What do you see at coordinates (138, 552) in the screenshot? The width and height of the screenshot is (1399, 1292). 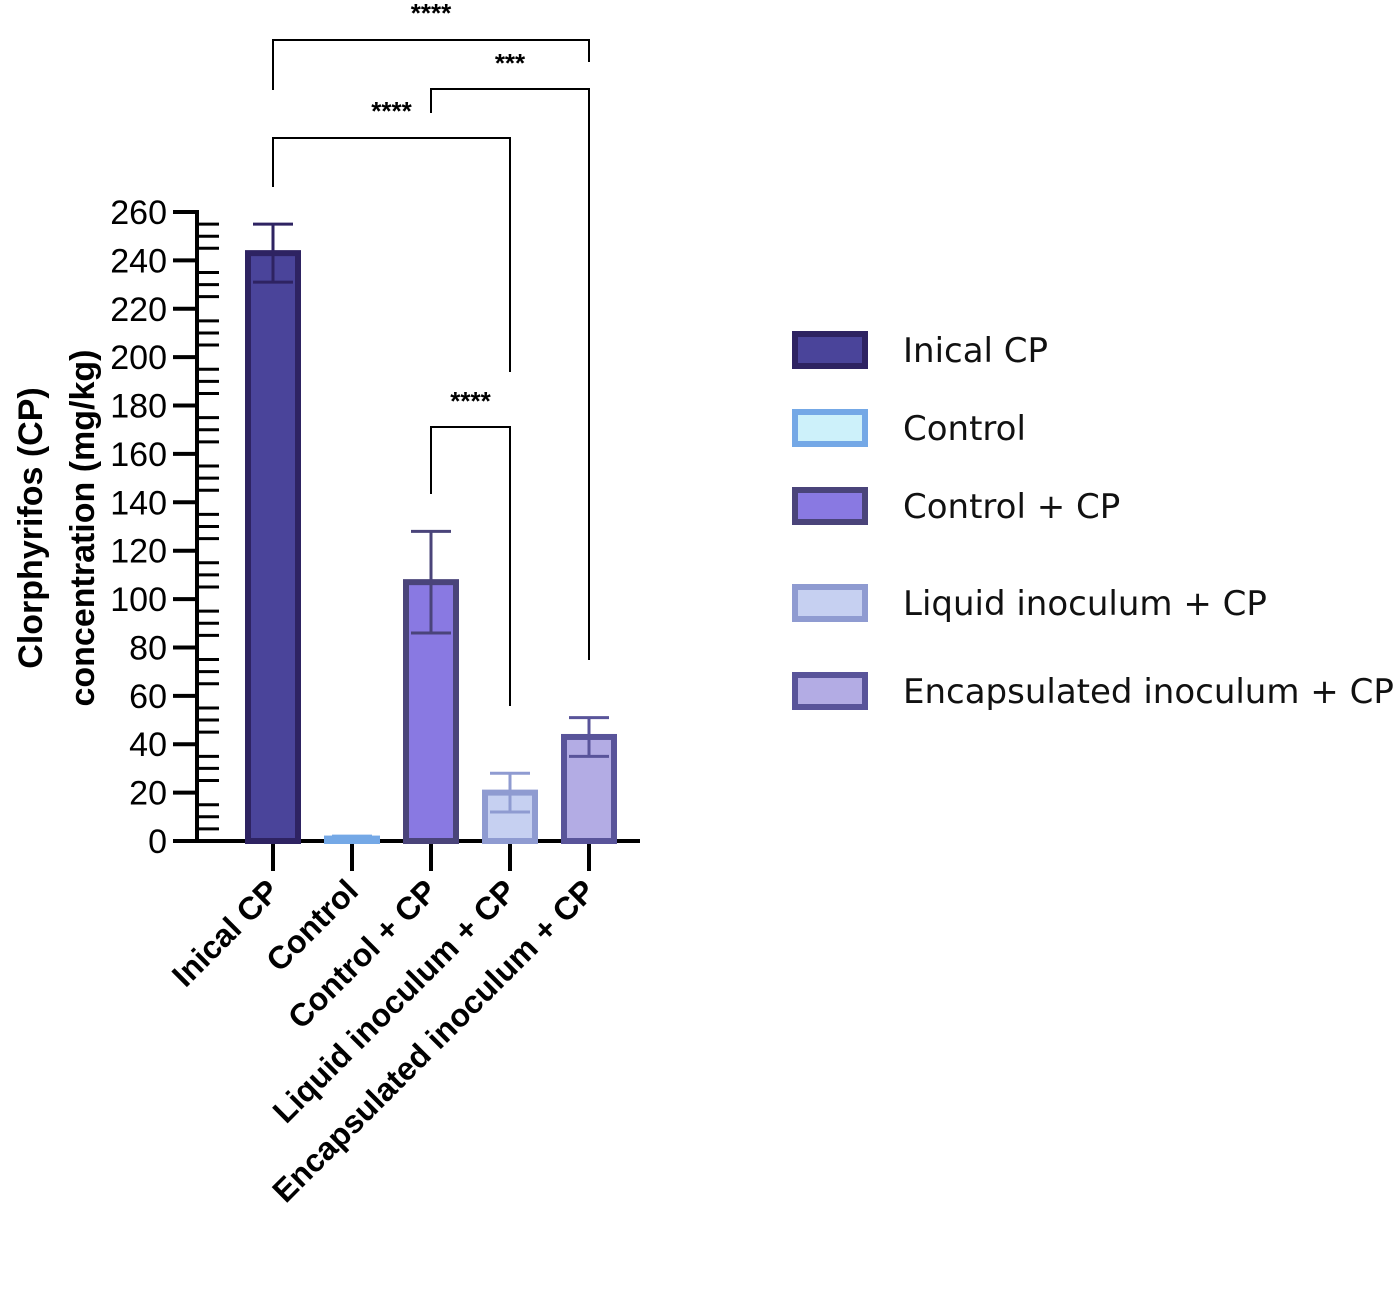 I see `y-tick-label: 120` at bounding box center [138, 552].